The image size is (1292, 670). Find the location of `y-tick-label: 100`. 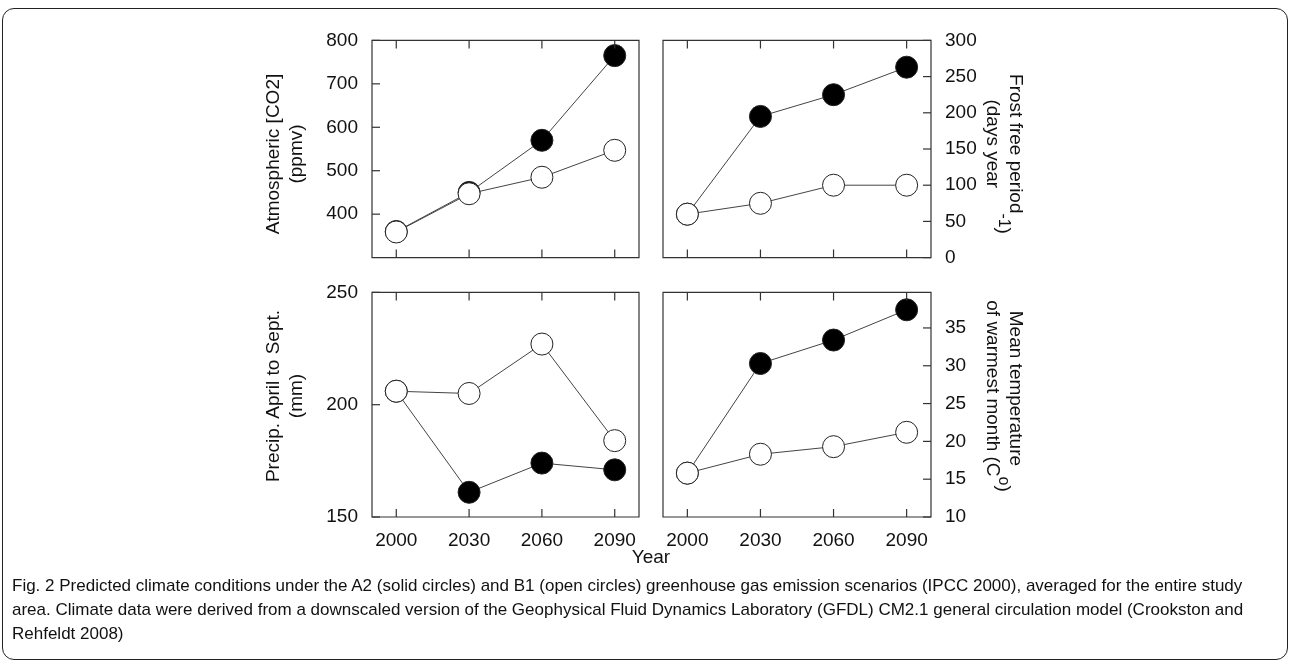

y-tick-label: 100 is located at coordinates (961, 184).